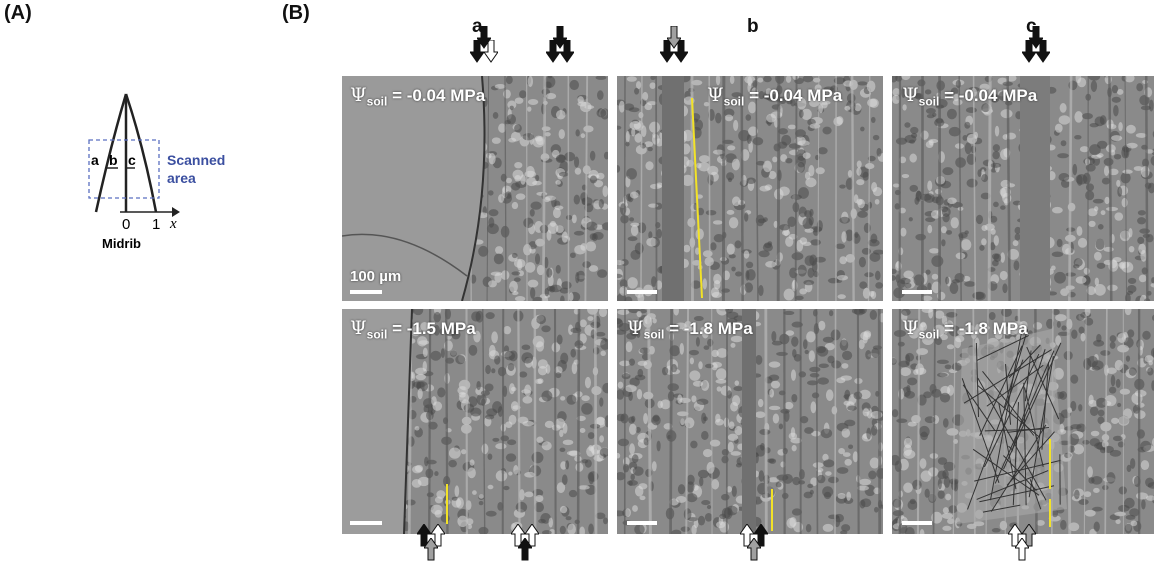 This screenshot has width=1154, height=570. I want to click on micrograph-c-top: Ψsoil = -0.04 MPa, so click(1023, 188).